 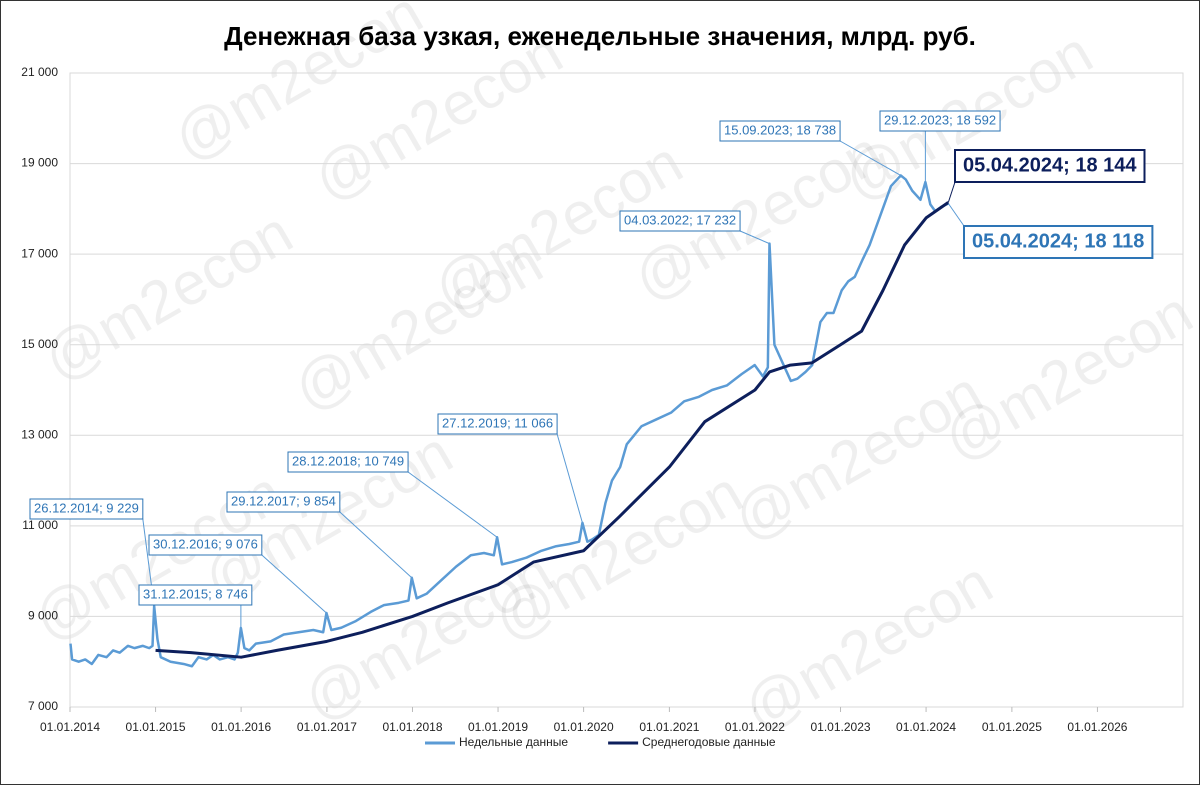 What do you see at coordinates (498, 727) in the screenshot?
I see `x-tick-label: 01.01.2019` at bounding box center [498, 727].